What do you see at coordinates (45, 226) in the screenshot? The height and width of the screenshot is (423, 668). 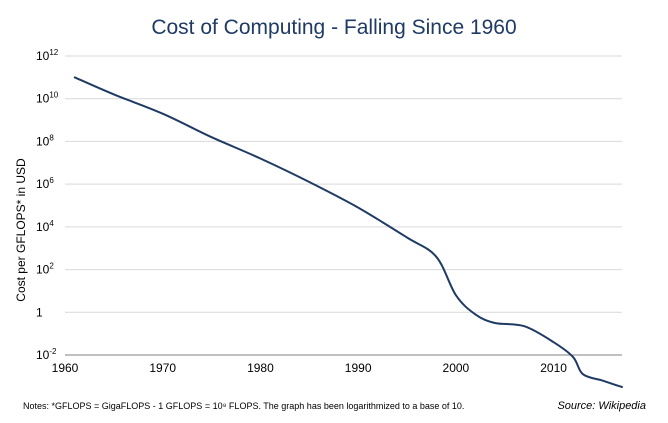 I see `y-tick-label: 10⁴` at bounding box center [45, 226].